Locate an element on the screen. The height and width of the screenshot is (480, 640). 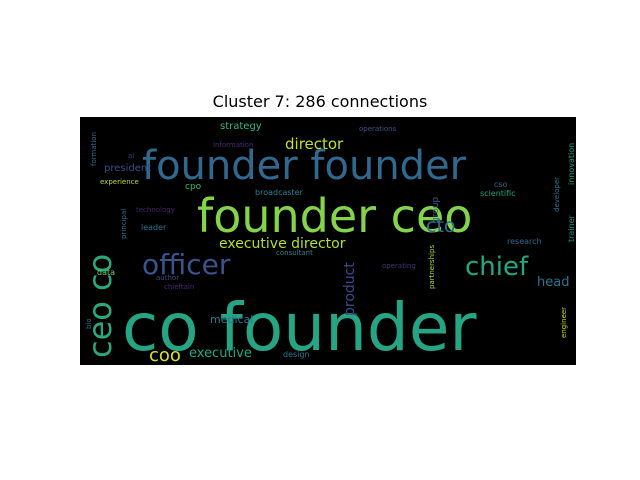
word-chief: chief is located at coordinates (497, 267).